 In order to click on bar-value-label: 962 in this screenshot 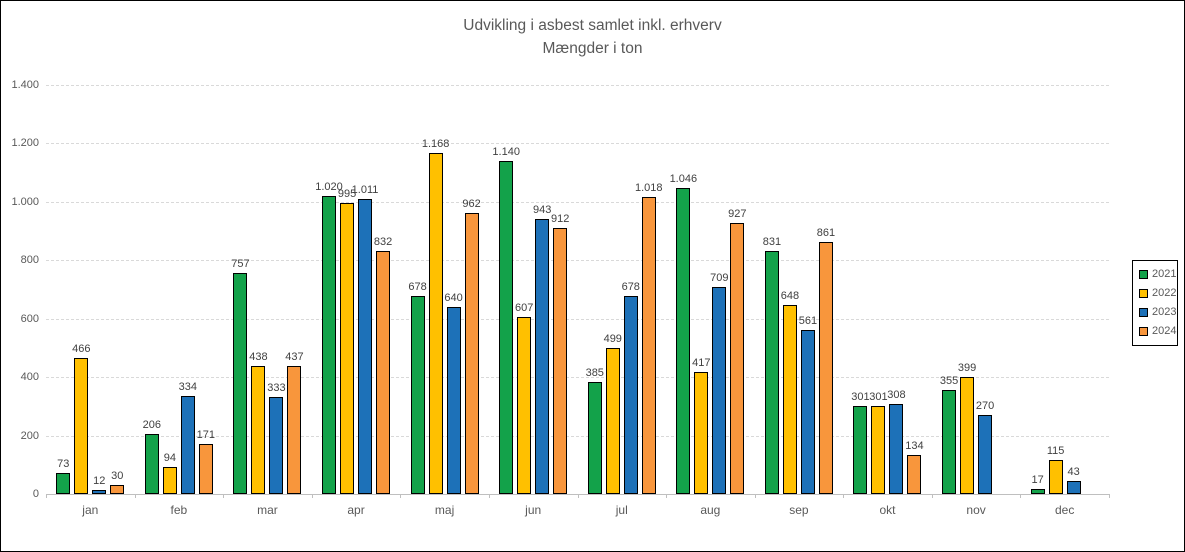, I will do `click(471, 204)`.